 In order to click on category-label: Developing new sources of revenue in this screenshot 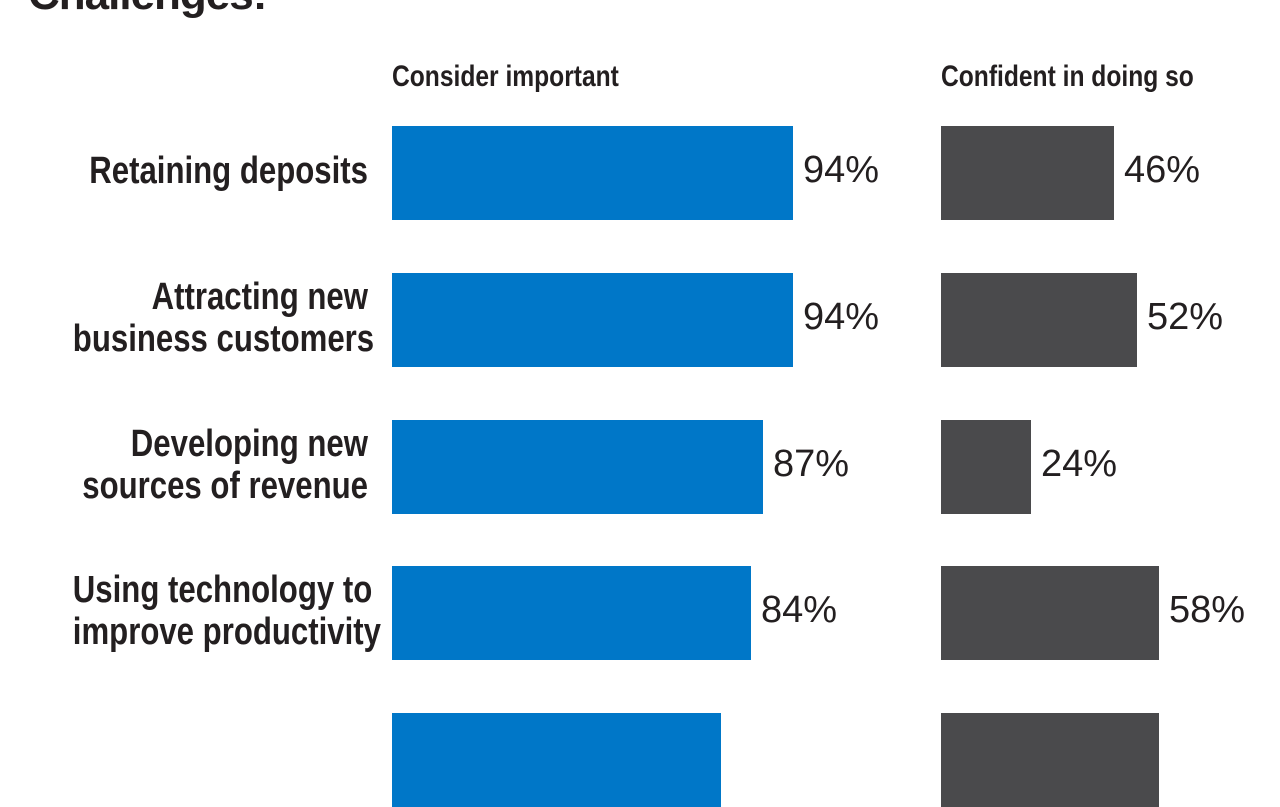, I will do `click(220, 465)`.